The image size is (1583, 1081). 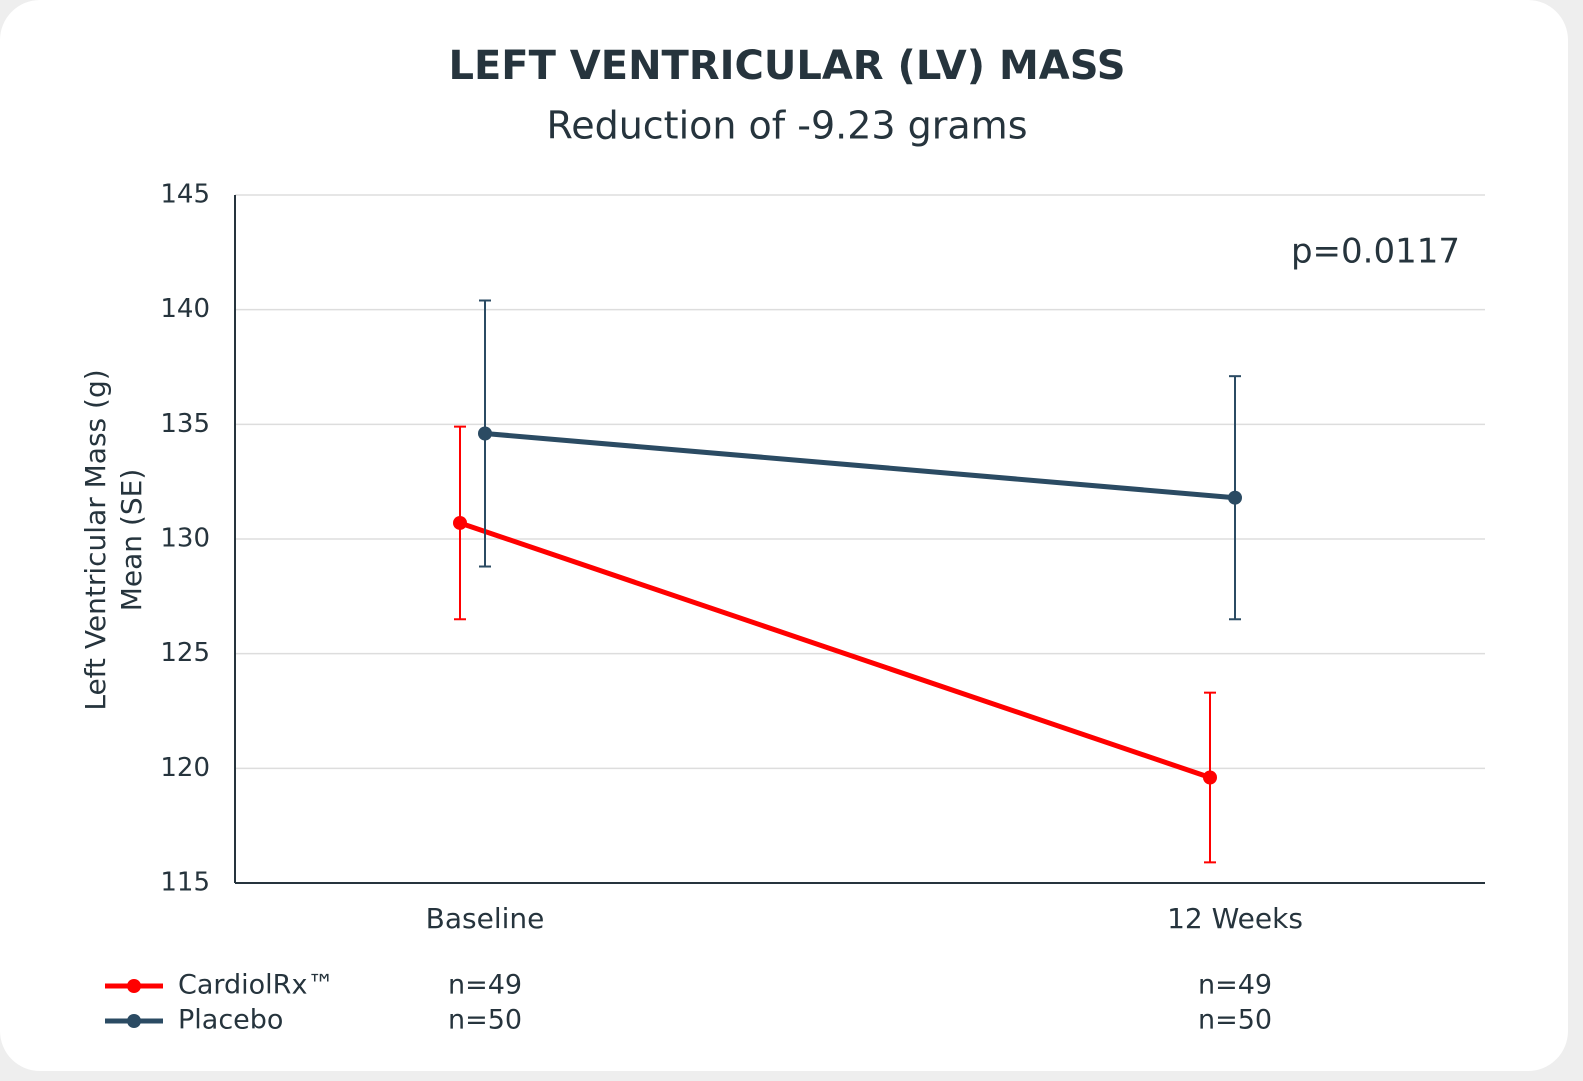 I want to click on chart-subtitle: Reduction of -9.23 grams, so click(x=787, y=126).